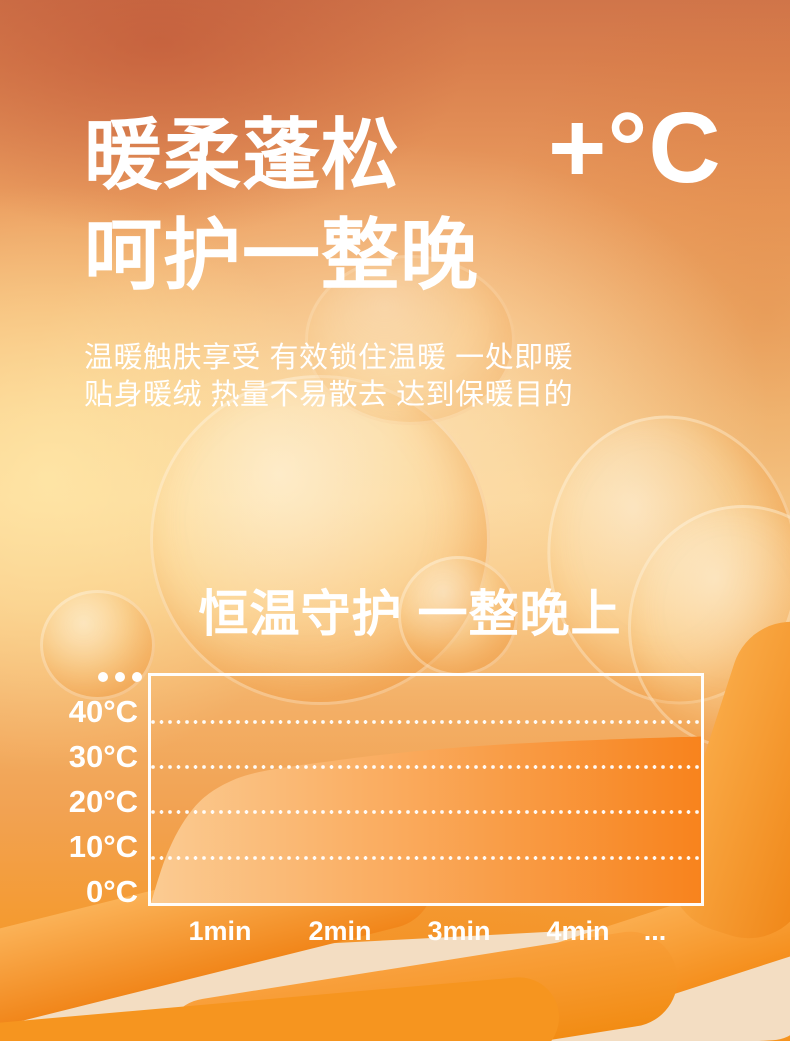 This screenshot has height=1041, width=790. What do you see at coordinates (103, 756) in the screenshot?
I see `y-tick-label: 30°C` at bounding box center [103, 756].